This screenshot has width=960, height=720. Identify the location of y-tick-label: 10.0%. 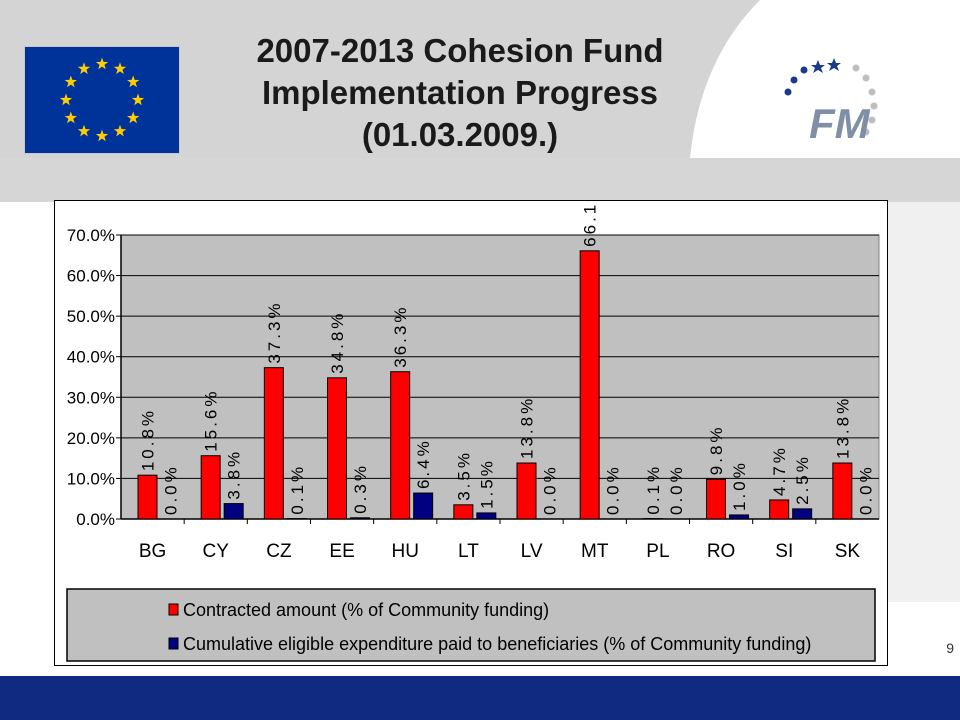
(91, 478).